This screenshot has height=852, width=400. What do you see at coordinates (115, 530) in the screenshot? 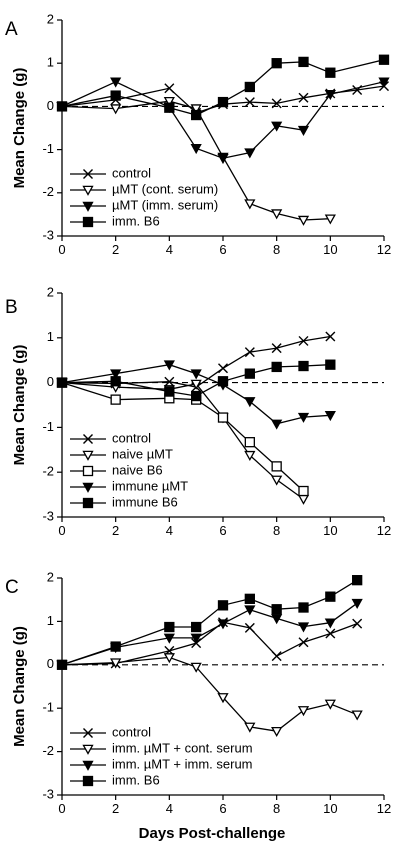
I see `x-tick-label: 2` at bounding box center [115, 530].